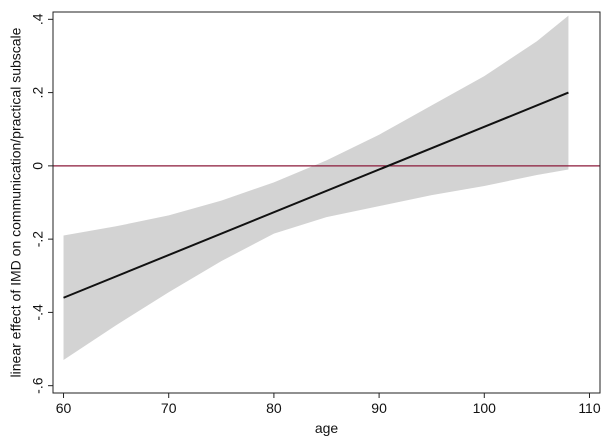  What do you see at coordinates (379, 408) in the screenshot?
I see `x-tick-label: 90` at bounding box center [379, 408].